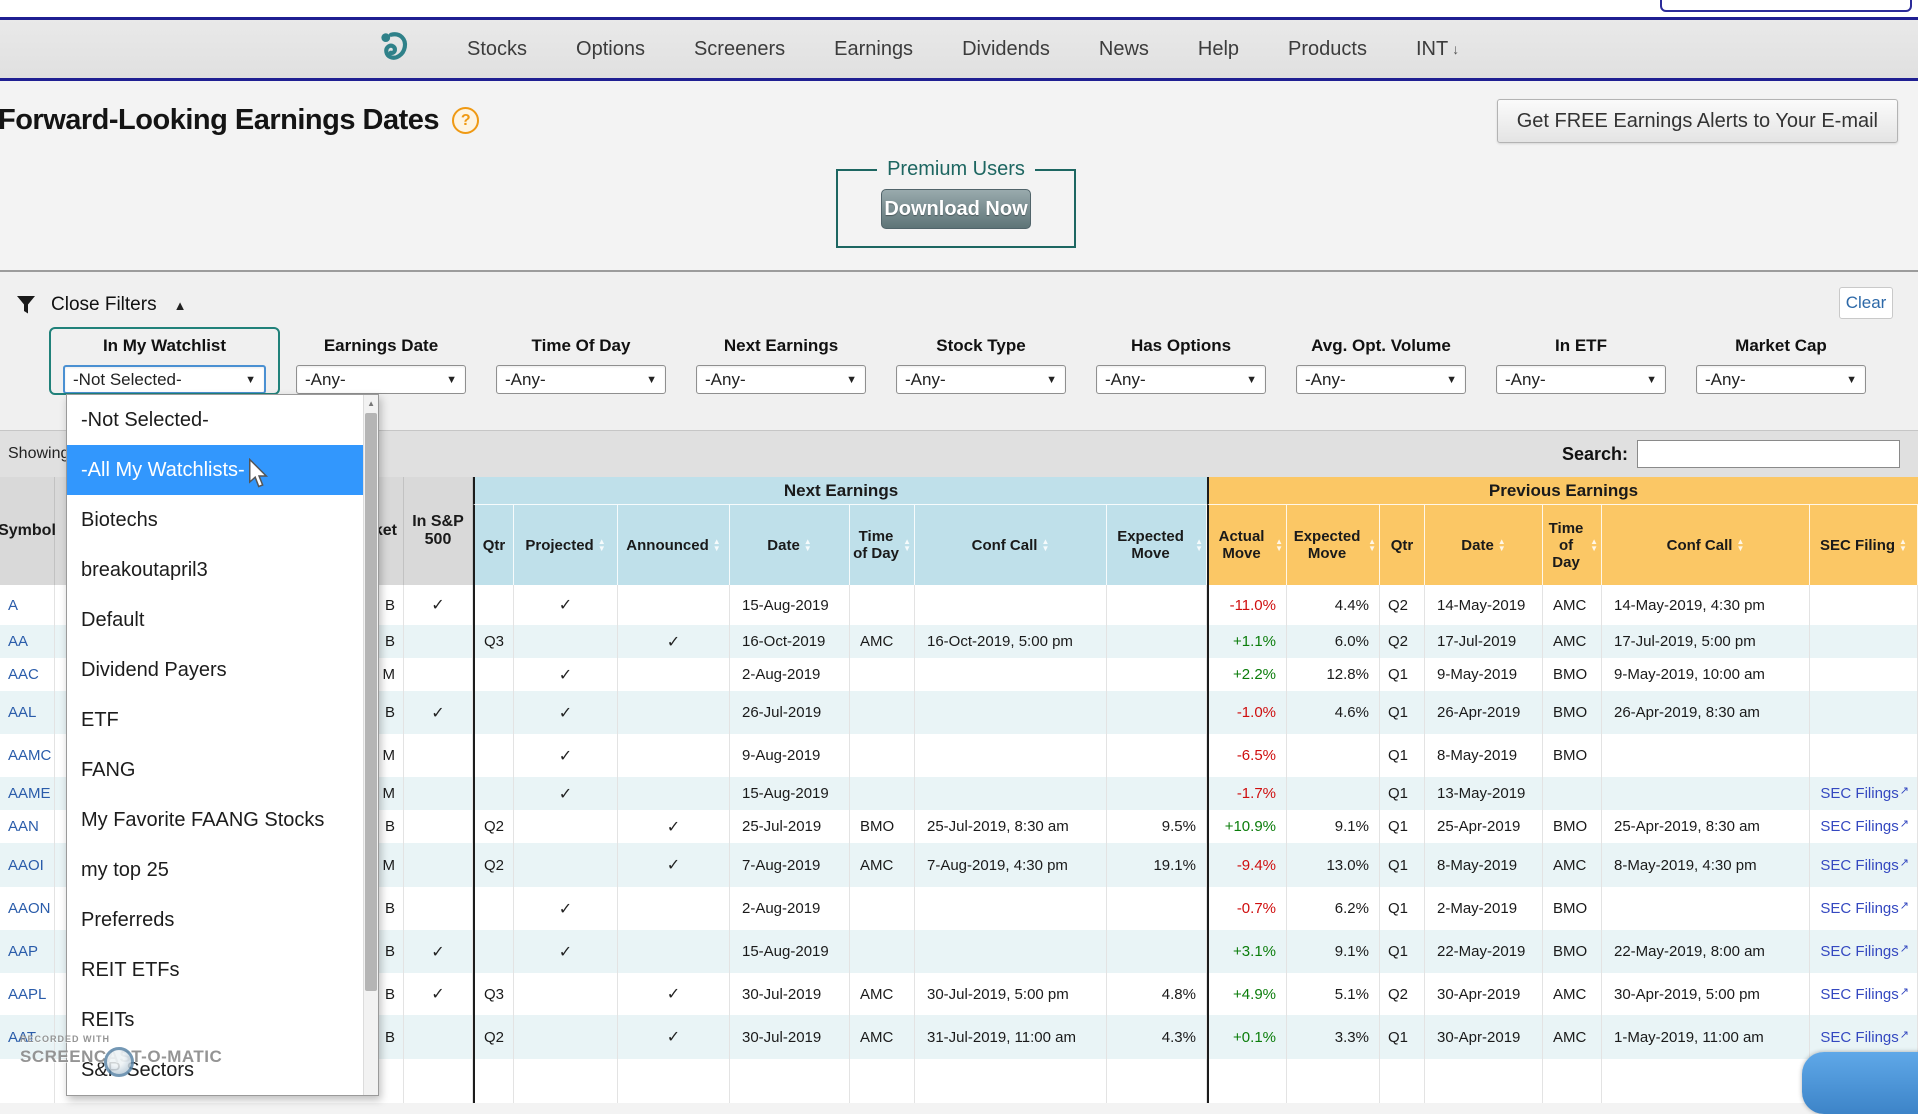 The height and width of the screenshot is (1114, 1918). Describe the element at coordinates (391, 49) in the screenshot. I see `chameleon-logo-icon` at that location.